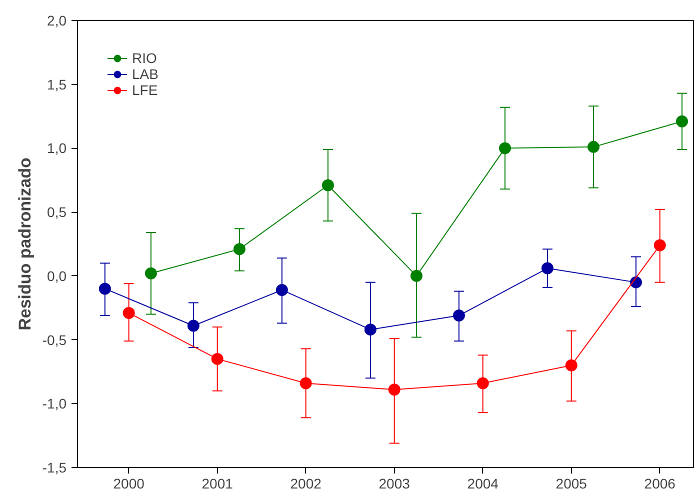 This screenshot has width=695, height=495. I want to click on y-tick-label: 1,0, so click(57, 148).